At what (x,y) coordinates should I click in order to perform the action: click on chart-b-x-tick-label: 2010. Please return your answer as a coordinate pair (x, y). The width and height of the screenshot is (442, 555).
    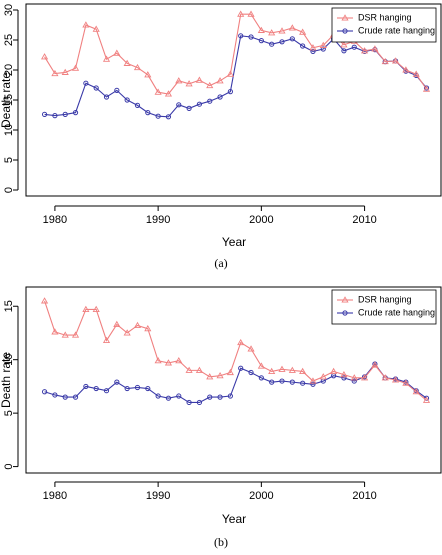
    Looking at the image, I should click on (364, 496).